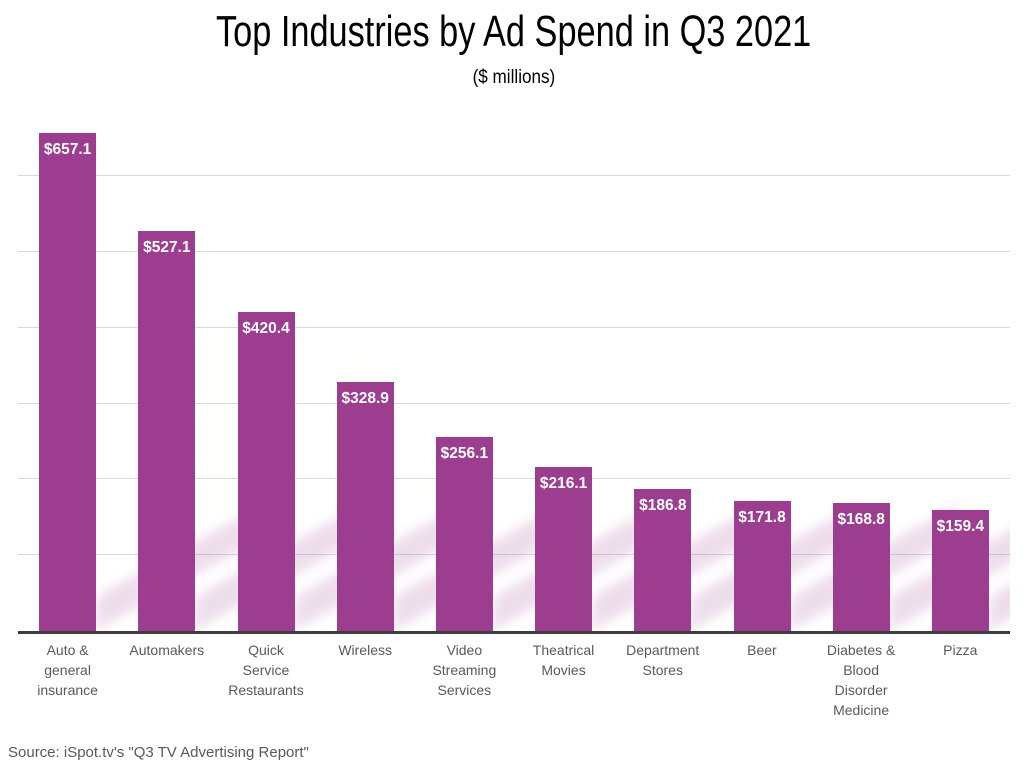 This screenshot has width=1028, height=772. What do you see at coordinates (564, 549) in the screenshot?
I see `bar-6: $216.1` at bounding box center [564, 549].